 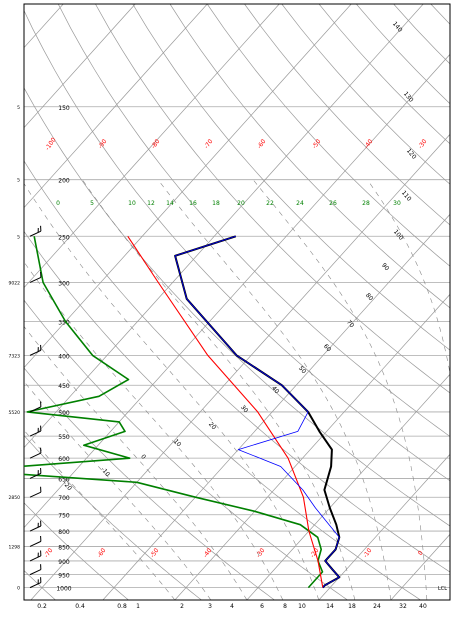 I want to click on green-scale-label: 24, so click(x=300, y=203).